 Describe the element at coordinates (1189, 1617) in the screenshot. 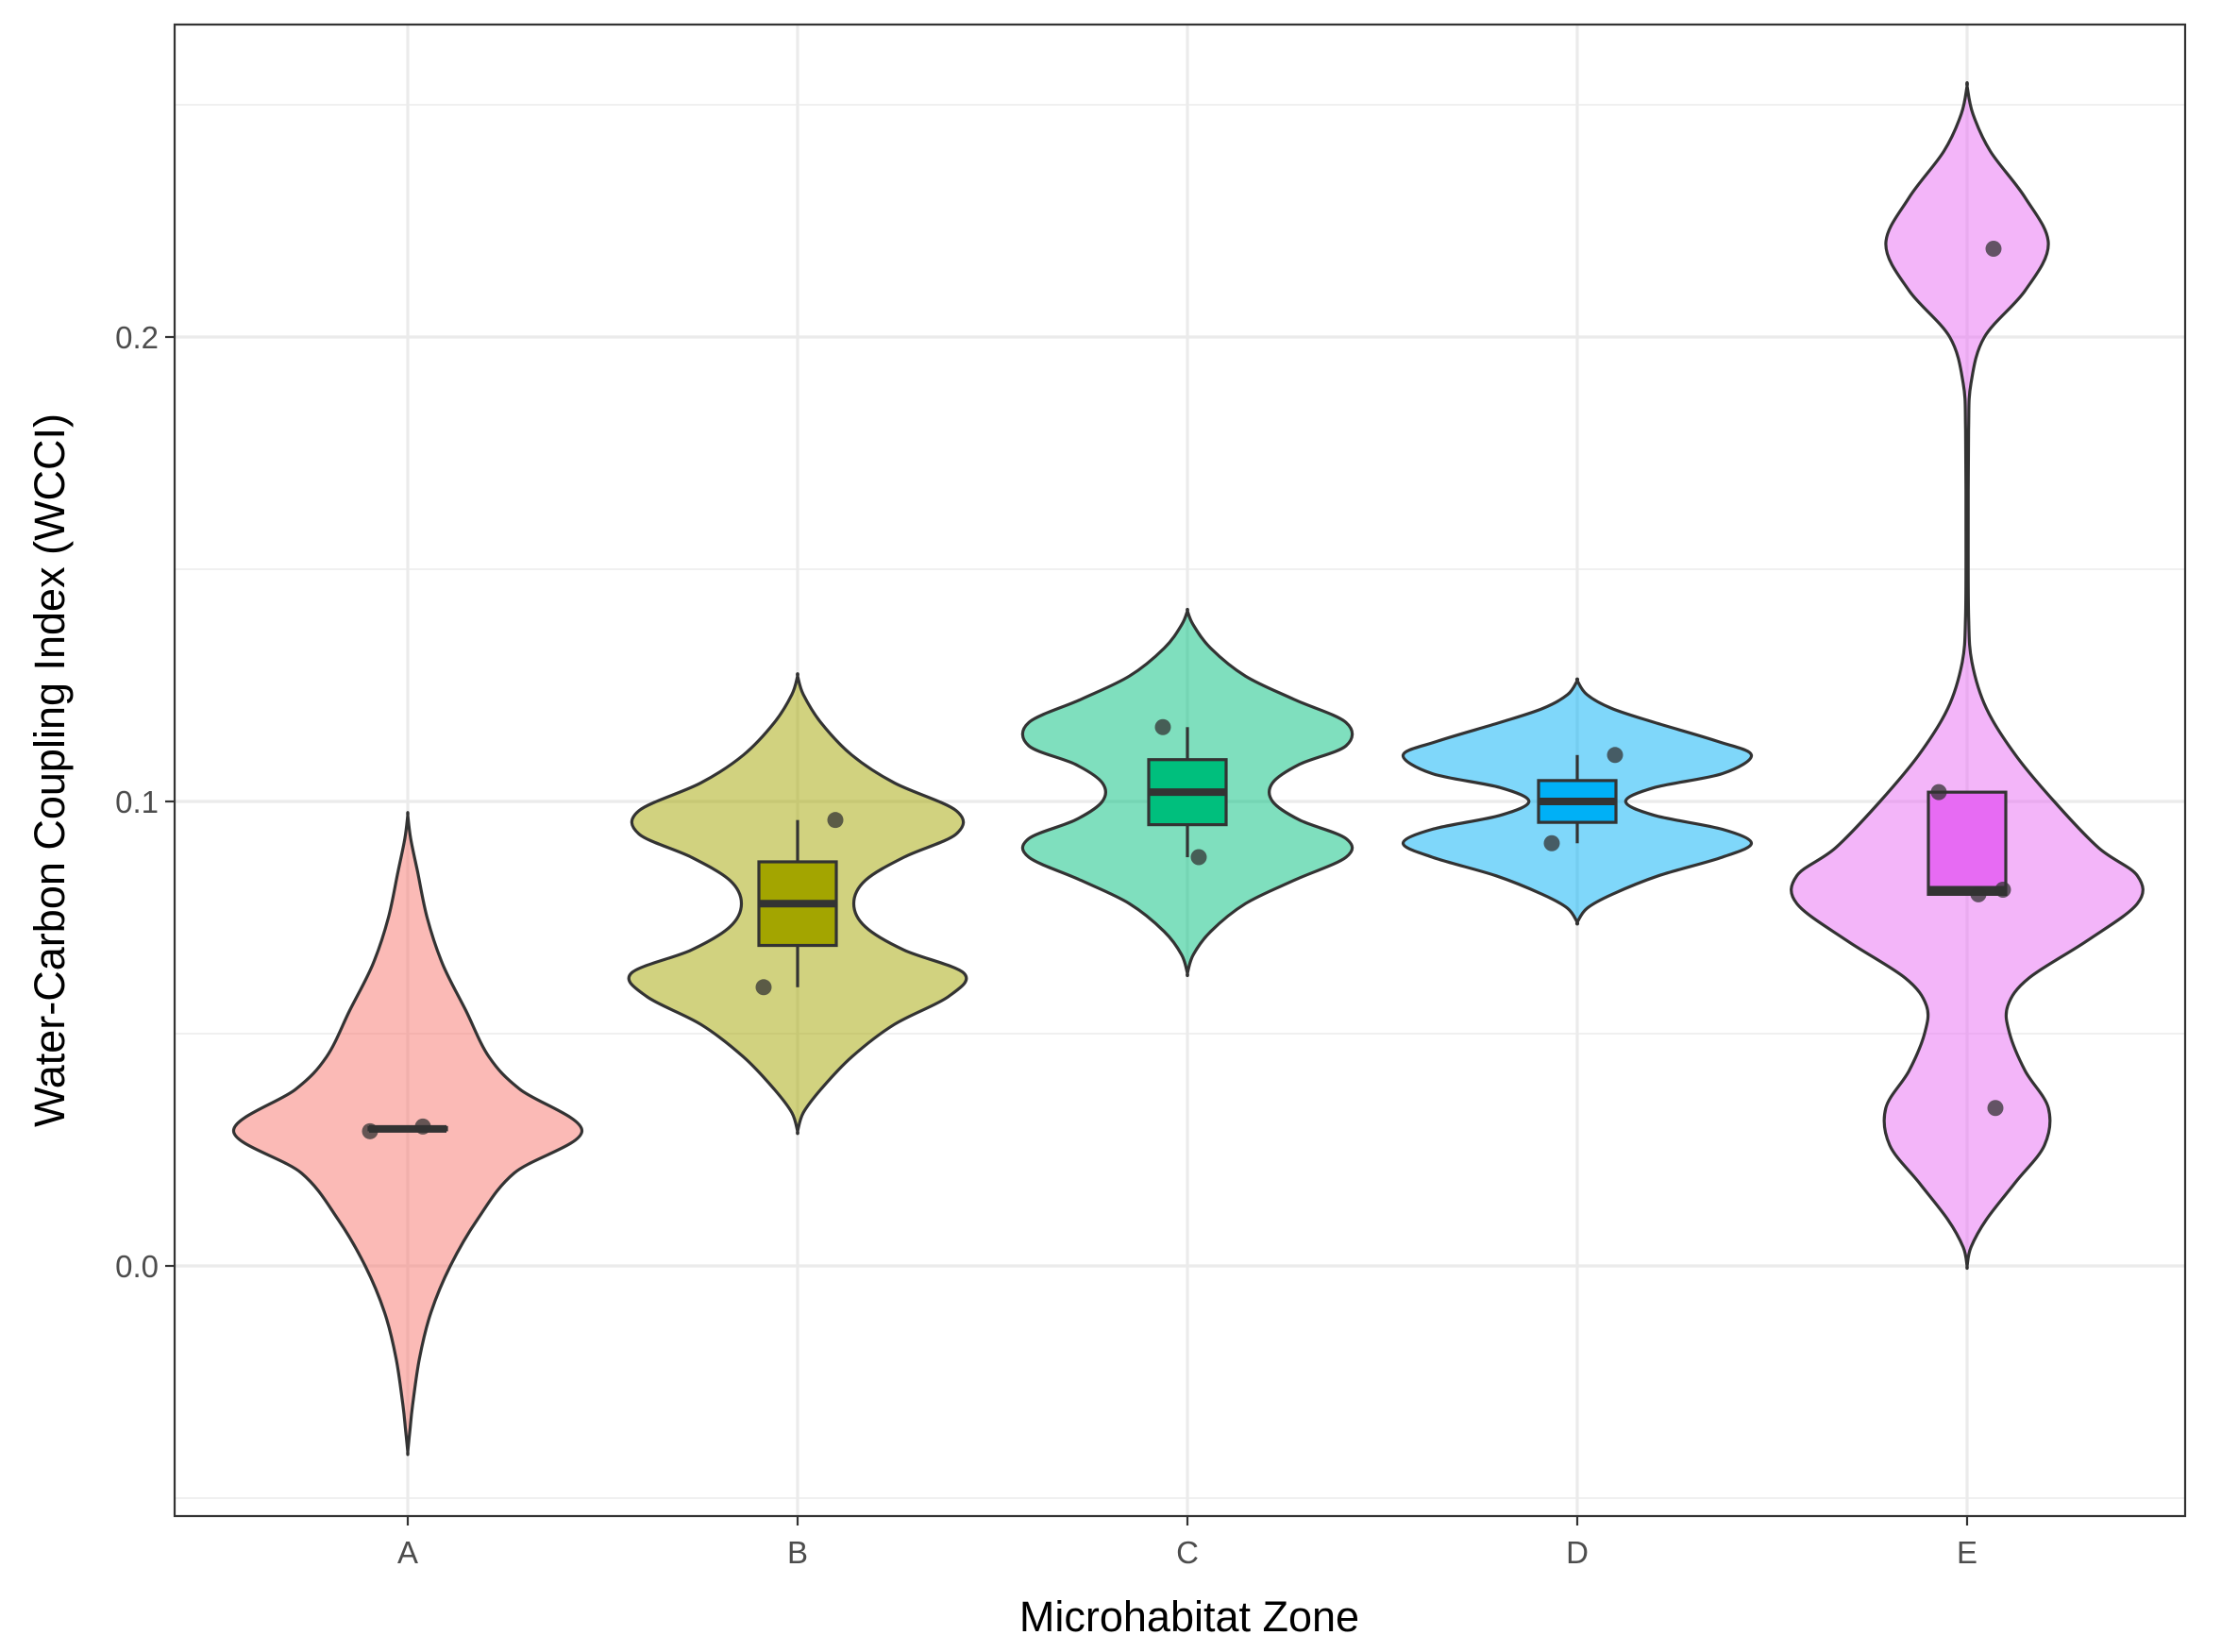

I see `x-axis-title: Microhabitat Zone` at that location.